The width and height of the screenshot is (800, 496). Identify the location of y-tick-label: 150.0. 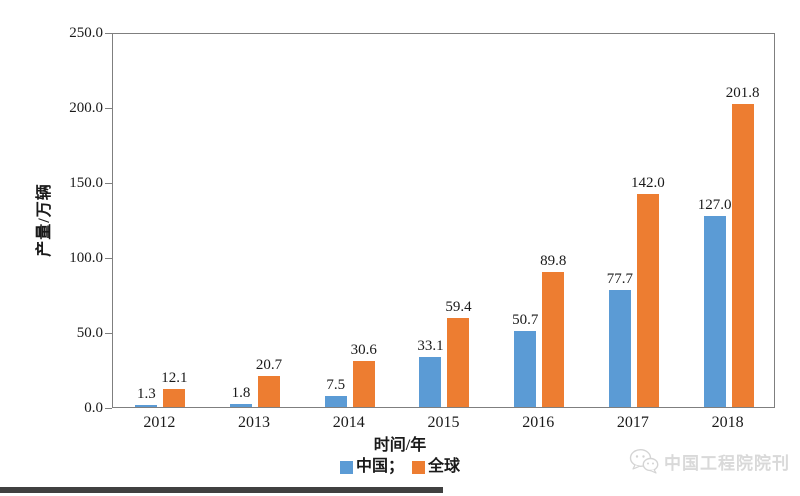
(86, 183).